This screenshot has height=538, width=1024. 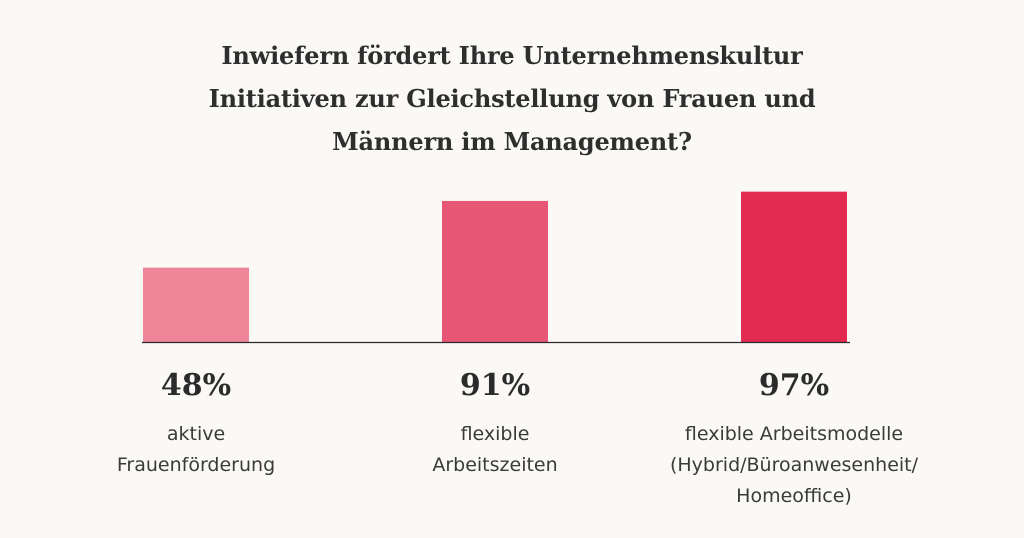 I want to click on category-label: flexible, so click(x=495, y=434).